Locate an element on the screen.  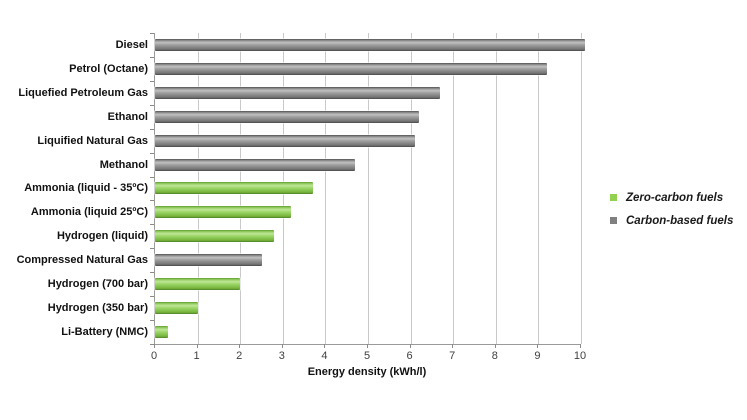
x-axis-tick-label: 2 is located at coordinates (239, 356).